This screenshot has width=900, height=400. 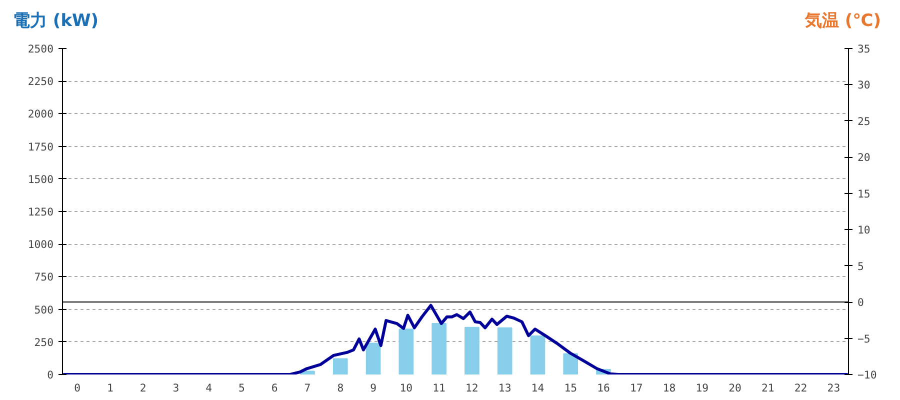 I want to click on y-tick-label: 0, so click(x=50, y=375).